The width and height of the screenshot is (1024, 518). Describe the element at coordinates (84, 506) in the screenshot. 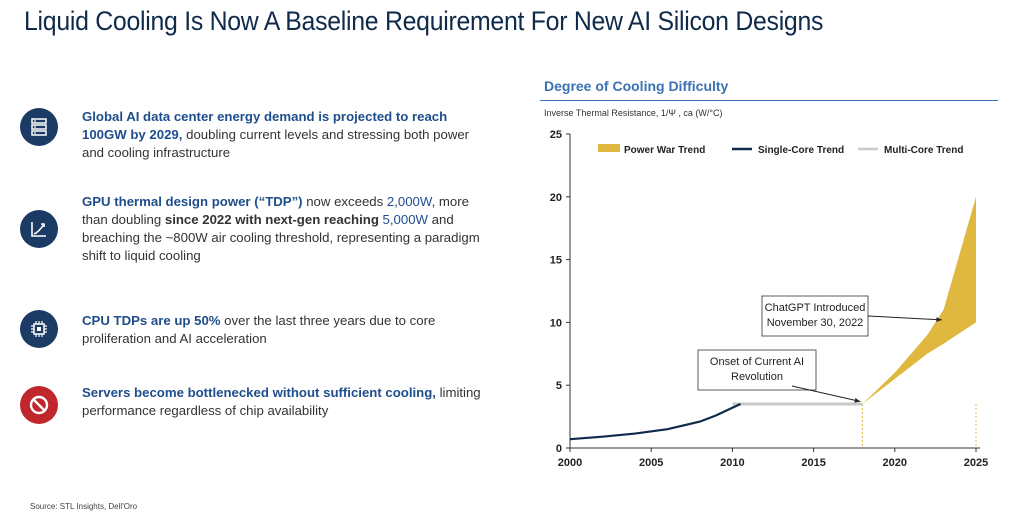

I see `source-note: Source: STL Insights, Dell'Oro` at that location.